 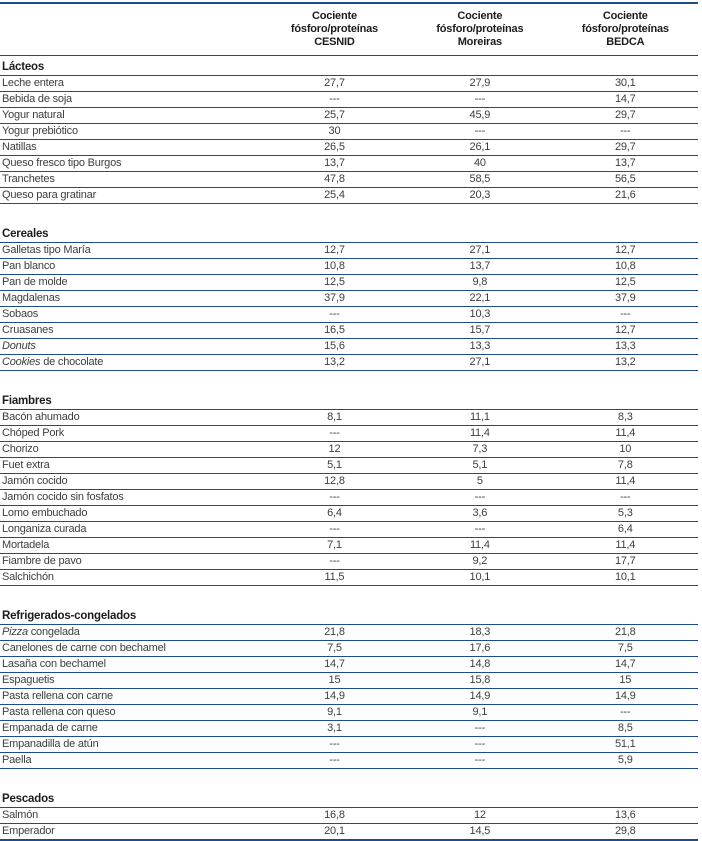 I want to click on ratio-value-cell: 17,6, so click(x=480, y=648).